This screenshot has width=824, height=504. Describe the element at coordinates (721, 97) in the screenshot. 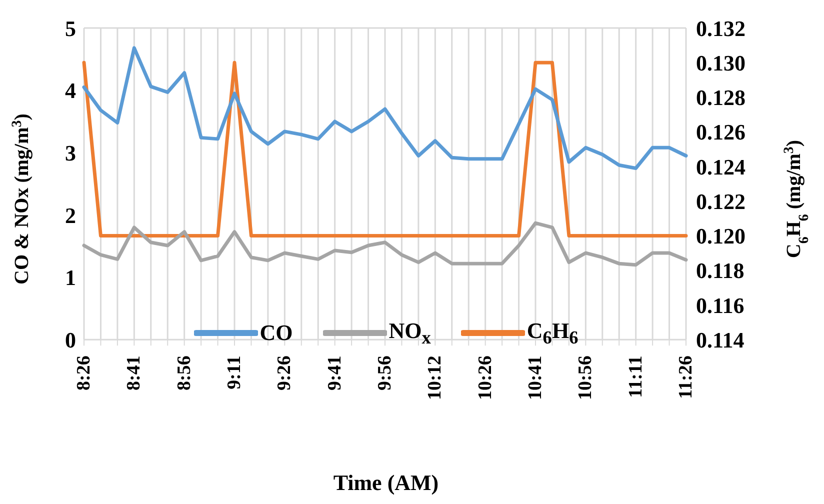

I see `y2-tick-label: 0.128` at that location.